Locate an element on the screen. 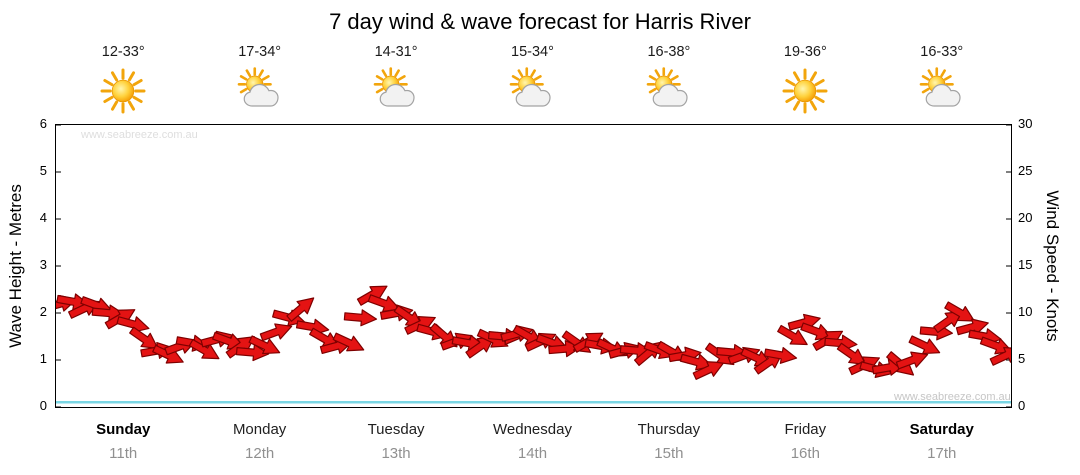 The image size is (1080, 475). temp-range-label: 17-34° is located at coordinates (260, 52).